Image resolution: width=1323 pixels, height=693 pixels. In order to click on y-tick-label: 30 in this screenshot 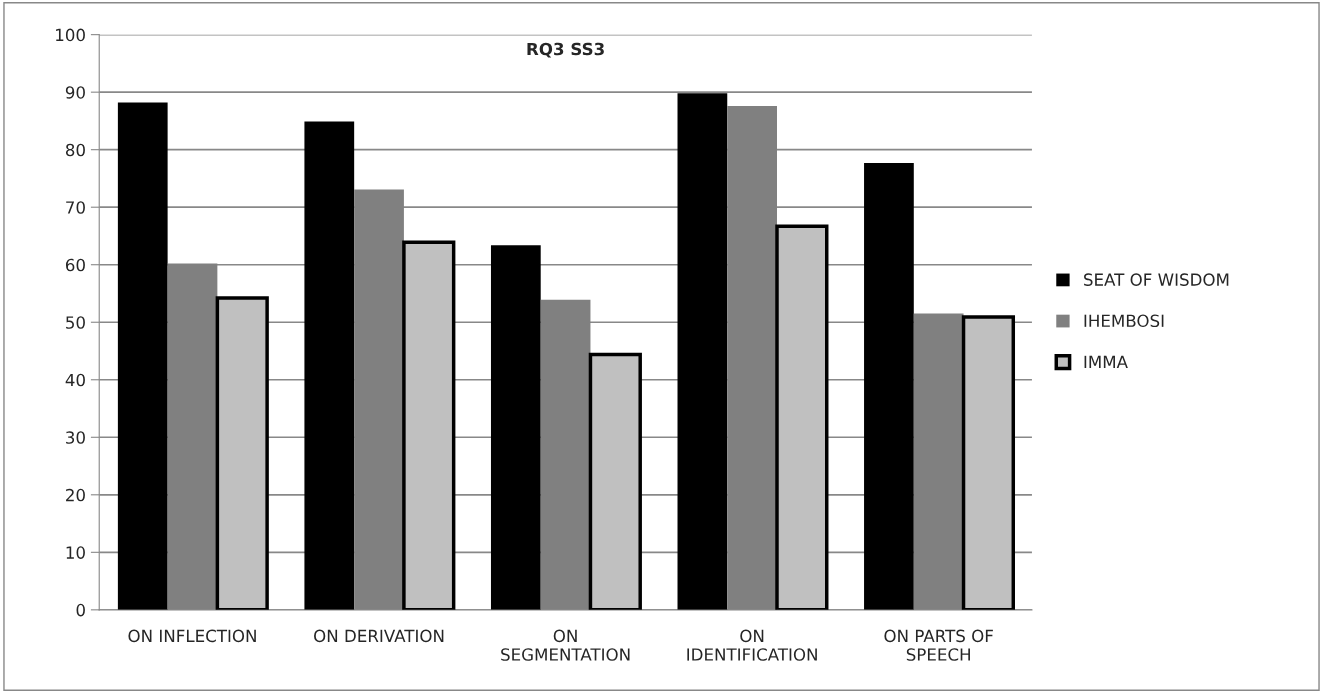, I will do `click(75, 437)`.